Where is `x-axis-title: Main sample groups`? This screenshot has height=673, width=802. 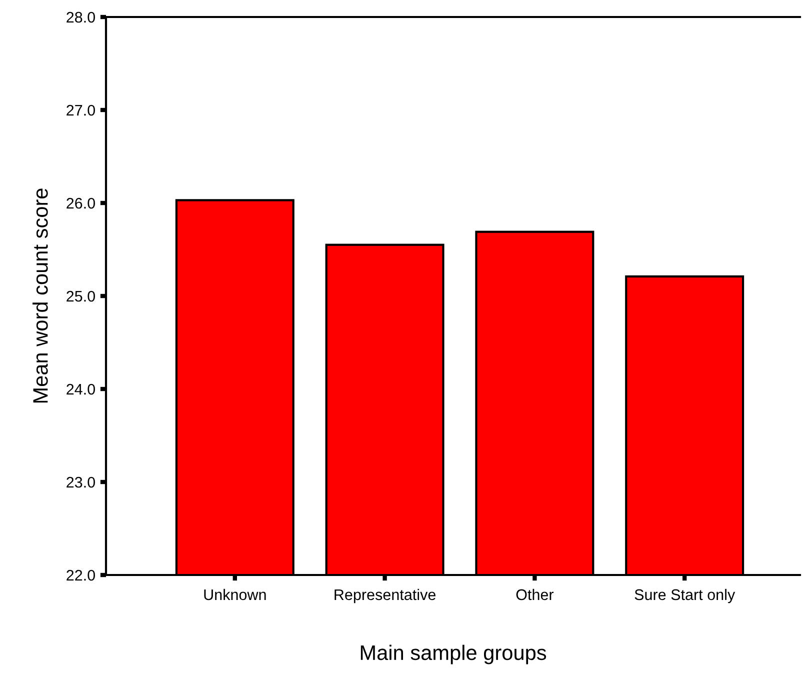 x-axis-title: Main sample groups is located at coordinates (453, 654).